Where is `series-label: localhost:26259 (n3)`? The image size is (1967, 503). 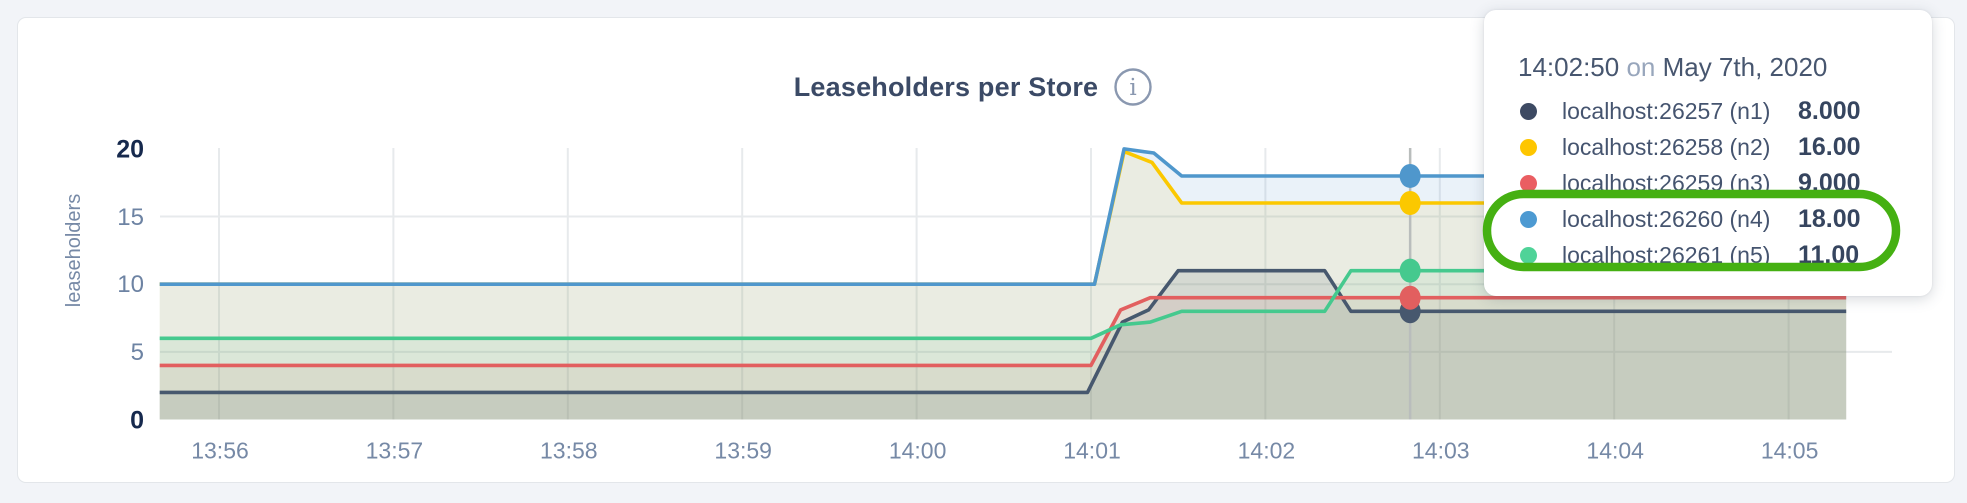
series-label: localhost:26259 (n3) is located at coordinates (1666, 182).